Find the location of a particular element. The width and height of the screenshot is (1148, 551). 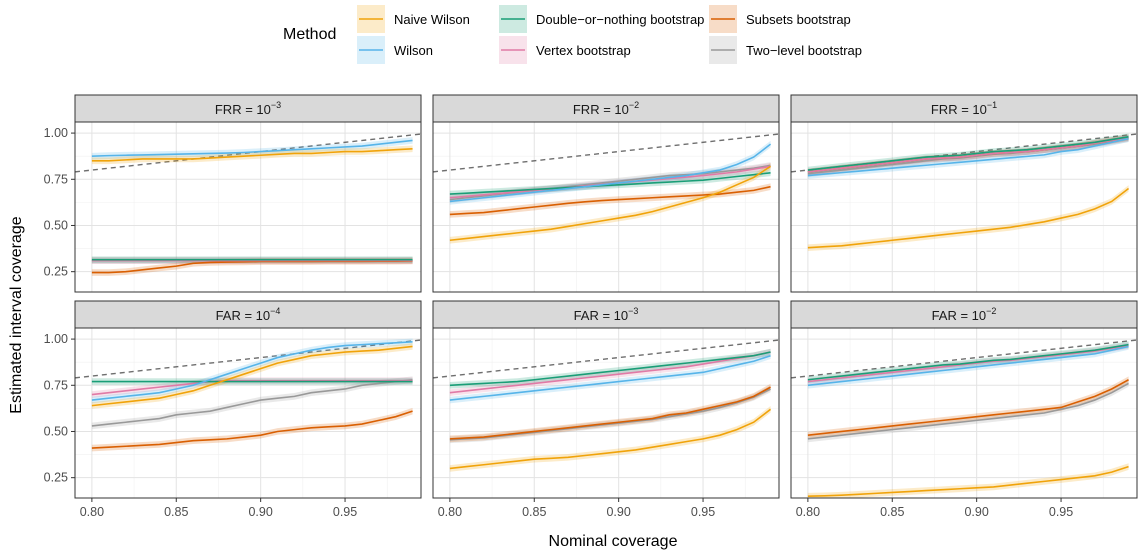

strip-label: FRR = 10−3 is located at coordinates (248, 108).